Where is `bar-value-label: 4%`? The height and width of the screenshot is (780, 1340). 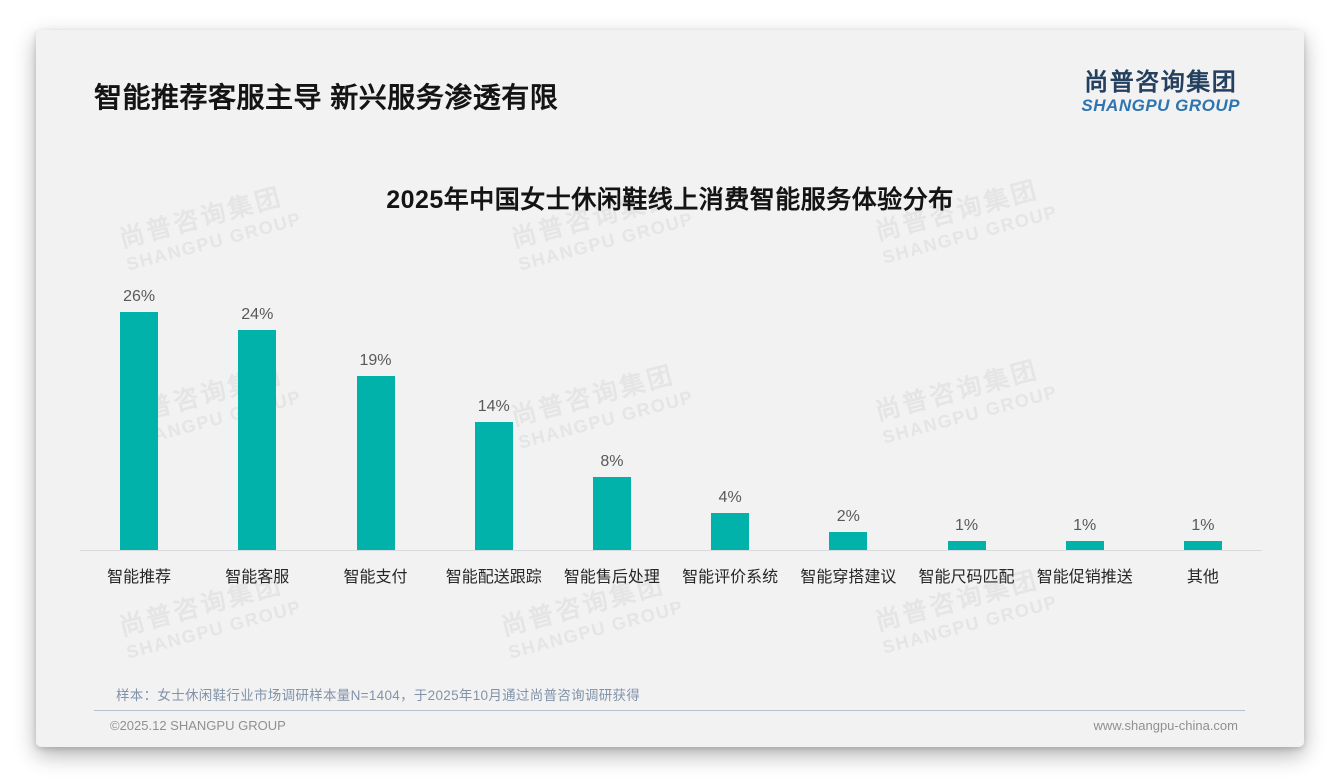
bar-value-label: 4% is located at coordinates (730, 497).